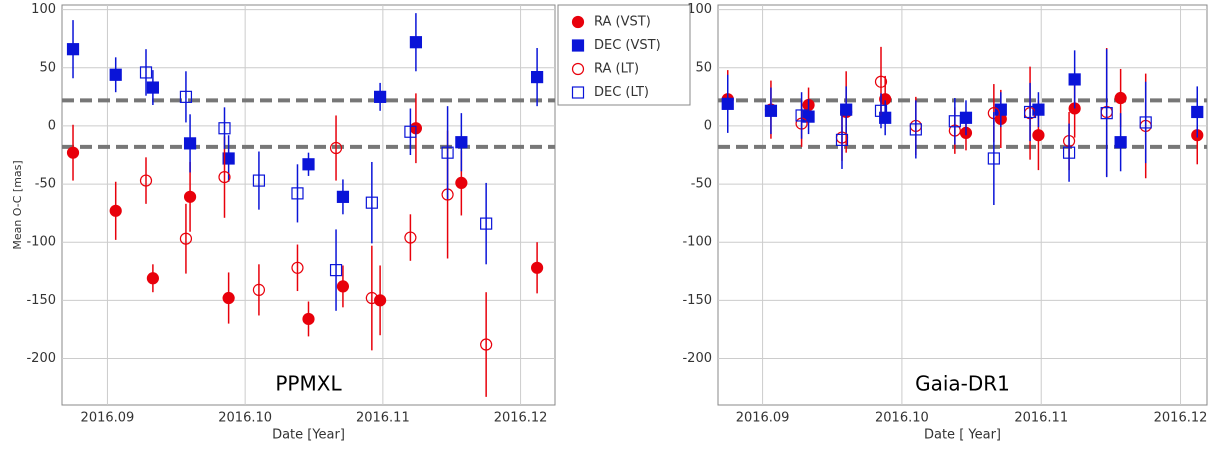  Describe the element at coordinates (616, 69) in the screenshot. I see `legend-label: RA (LT)` at that location.